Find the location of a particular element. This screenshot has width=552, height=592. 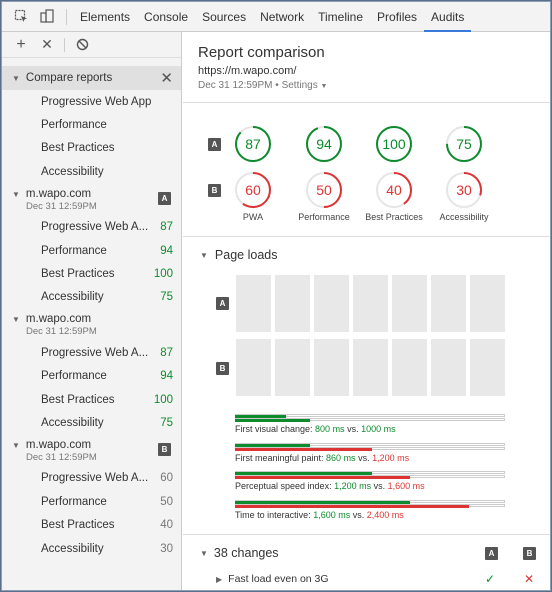

compare-item-accessibility: Accessibility is located at coordinates (91, 171).